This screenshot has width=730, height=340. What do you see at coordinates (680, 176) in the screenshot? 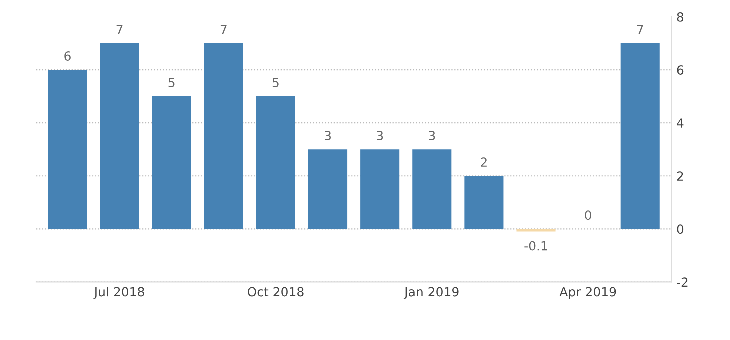
I see `y-tick-label: 2` at bounding box center [680, 176].